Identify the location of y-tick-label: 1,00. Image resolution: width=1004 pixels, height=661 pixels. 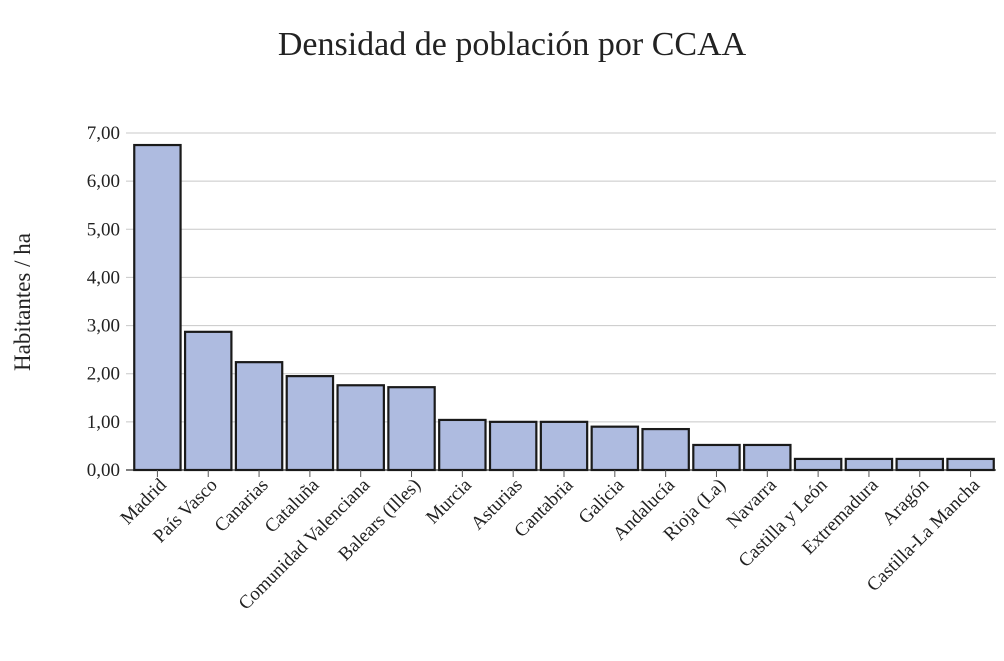
(103, 422).